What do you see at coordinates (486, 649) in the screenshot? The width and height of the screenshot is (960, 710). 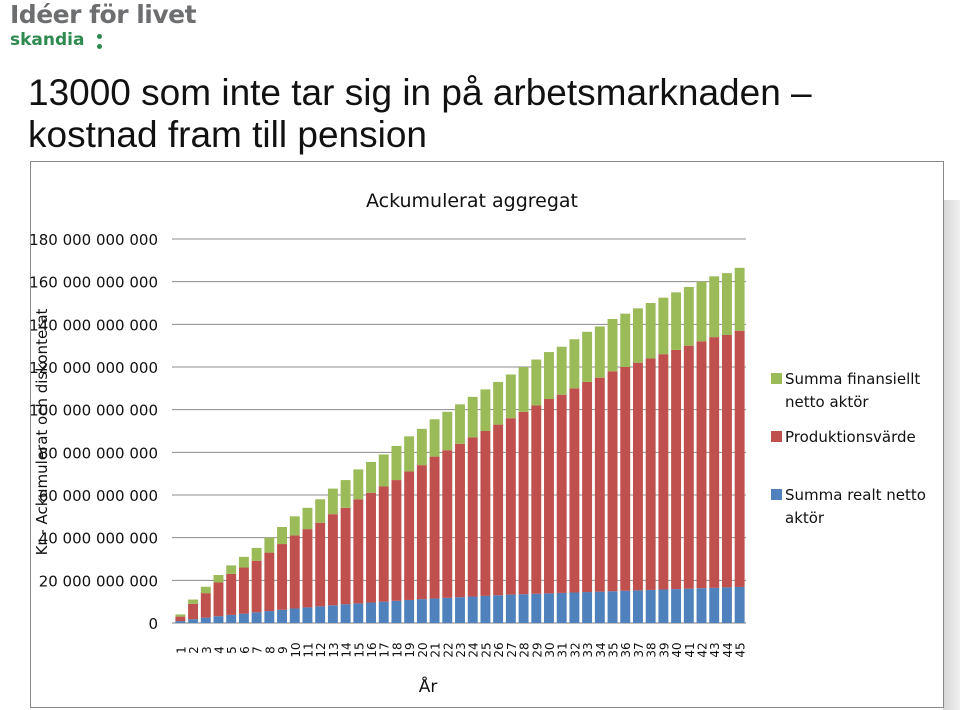 I see `x-tick-label: 25` at bounding box center [486, 649].